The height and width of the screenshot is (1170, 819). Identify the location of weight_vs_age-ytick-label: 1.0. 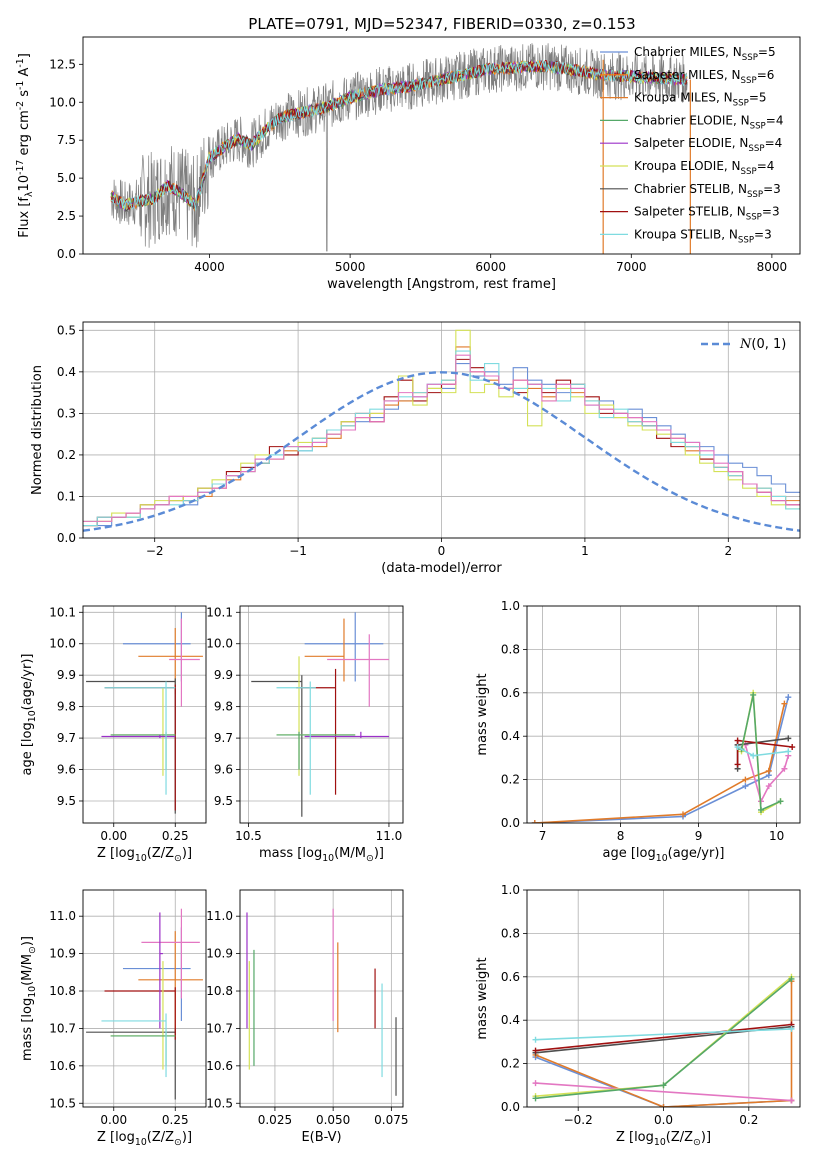
(510, 606).